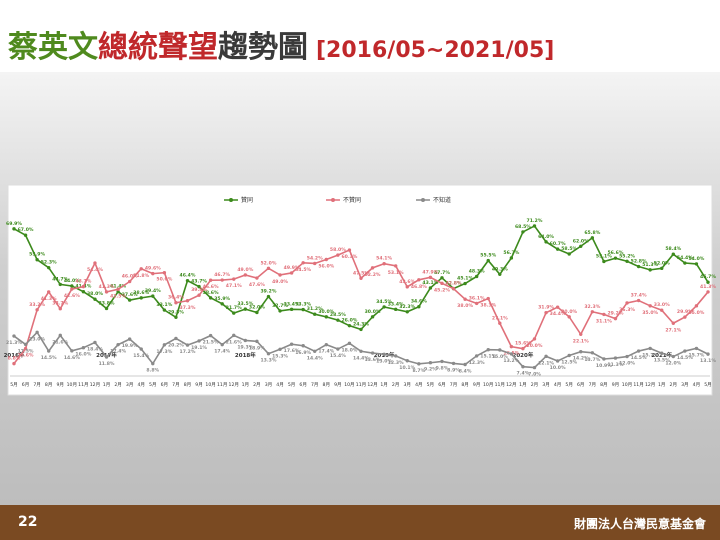  I want to click on data-label: 56.6%, so click(615, 253).